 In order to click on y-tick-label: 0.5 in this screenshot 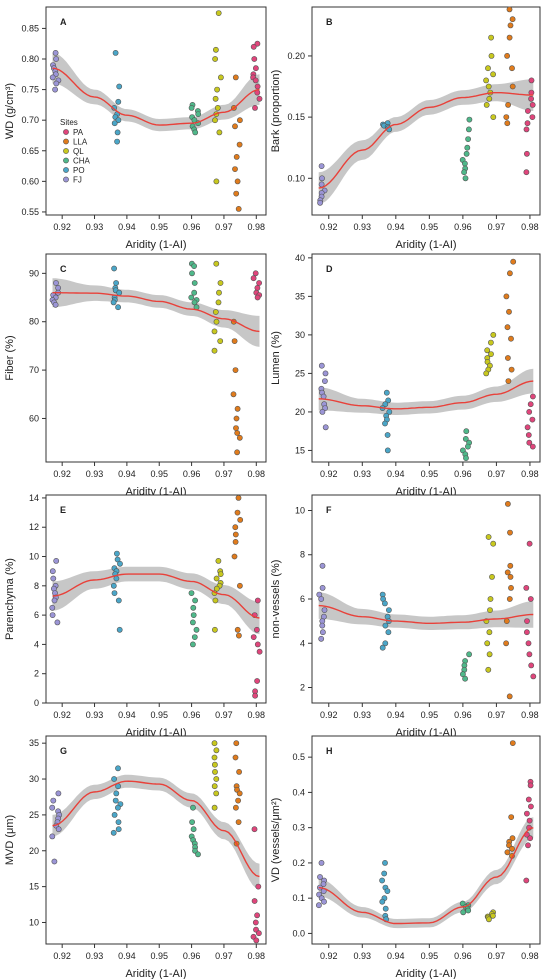, I will do `click(298, 757)`.